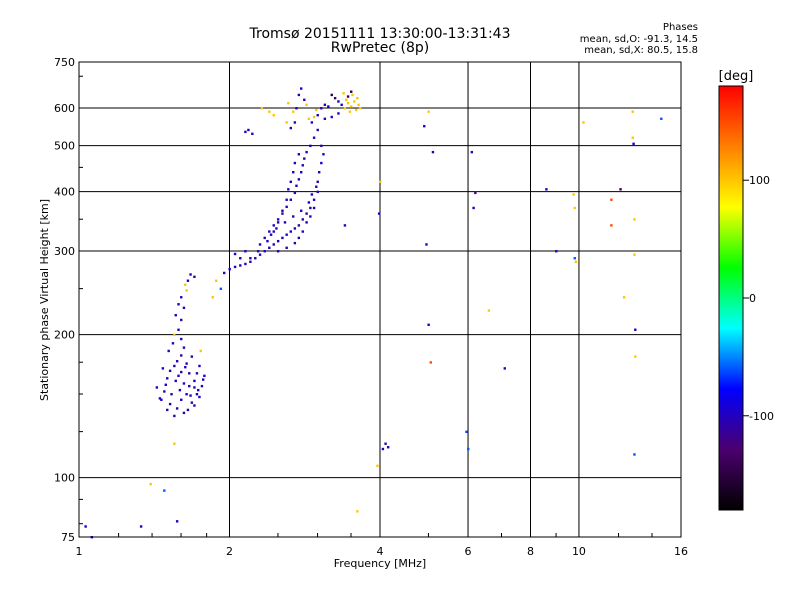  I want to click on phase-stats-x: mean, sd,X: 80.5, 15.8, so click(641, 50).